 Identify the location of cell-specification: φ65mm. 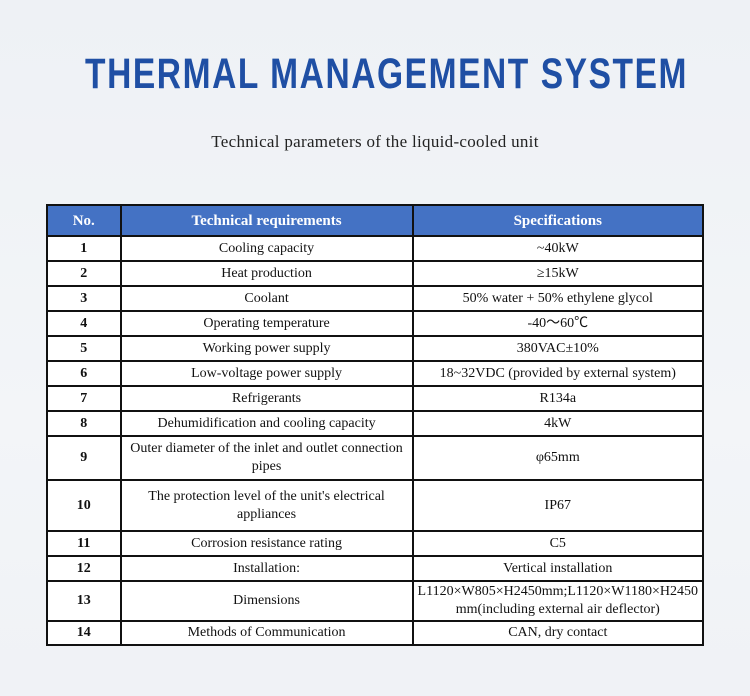
(558, 458).